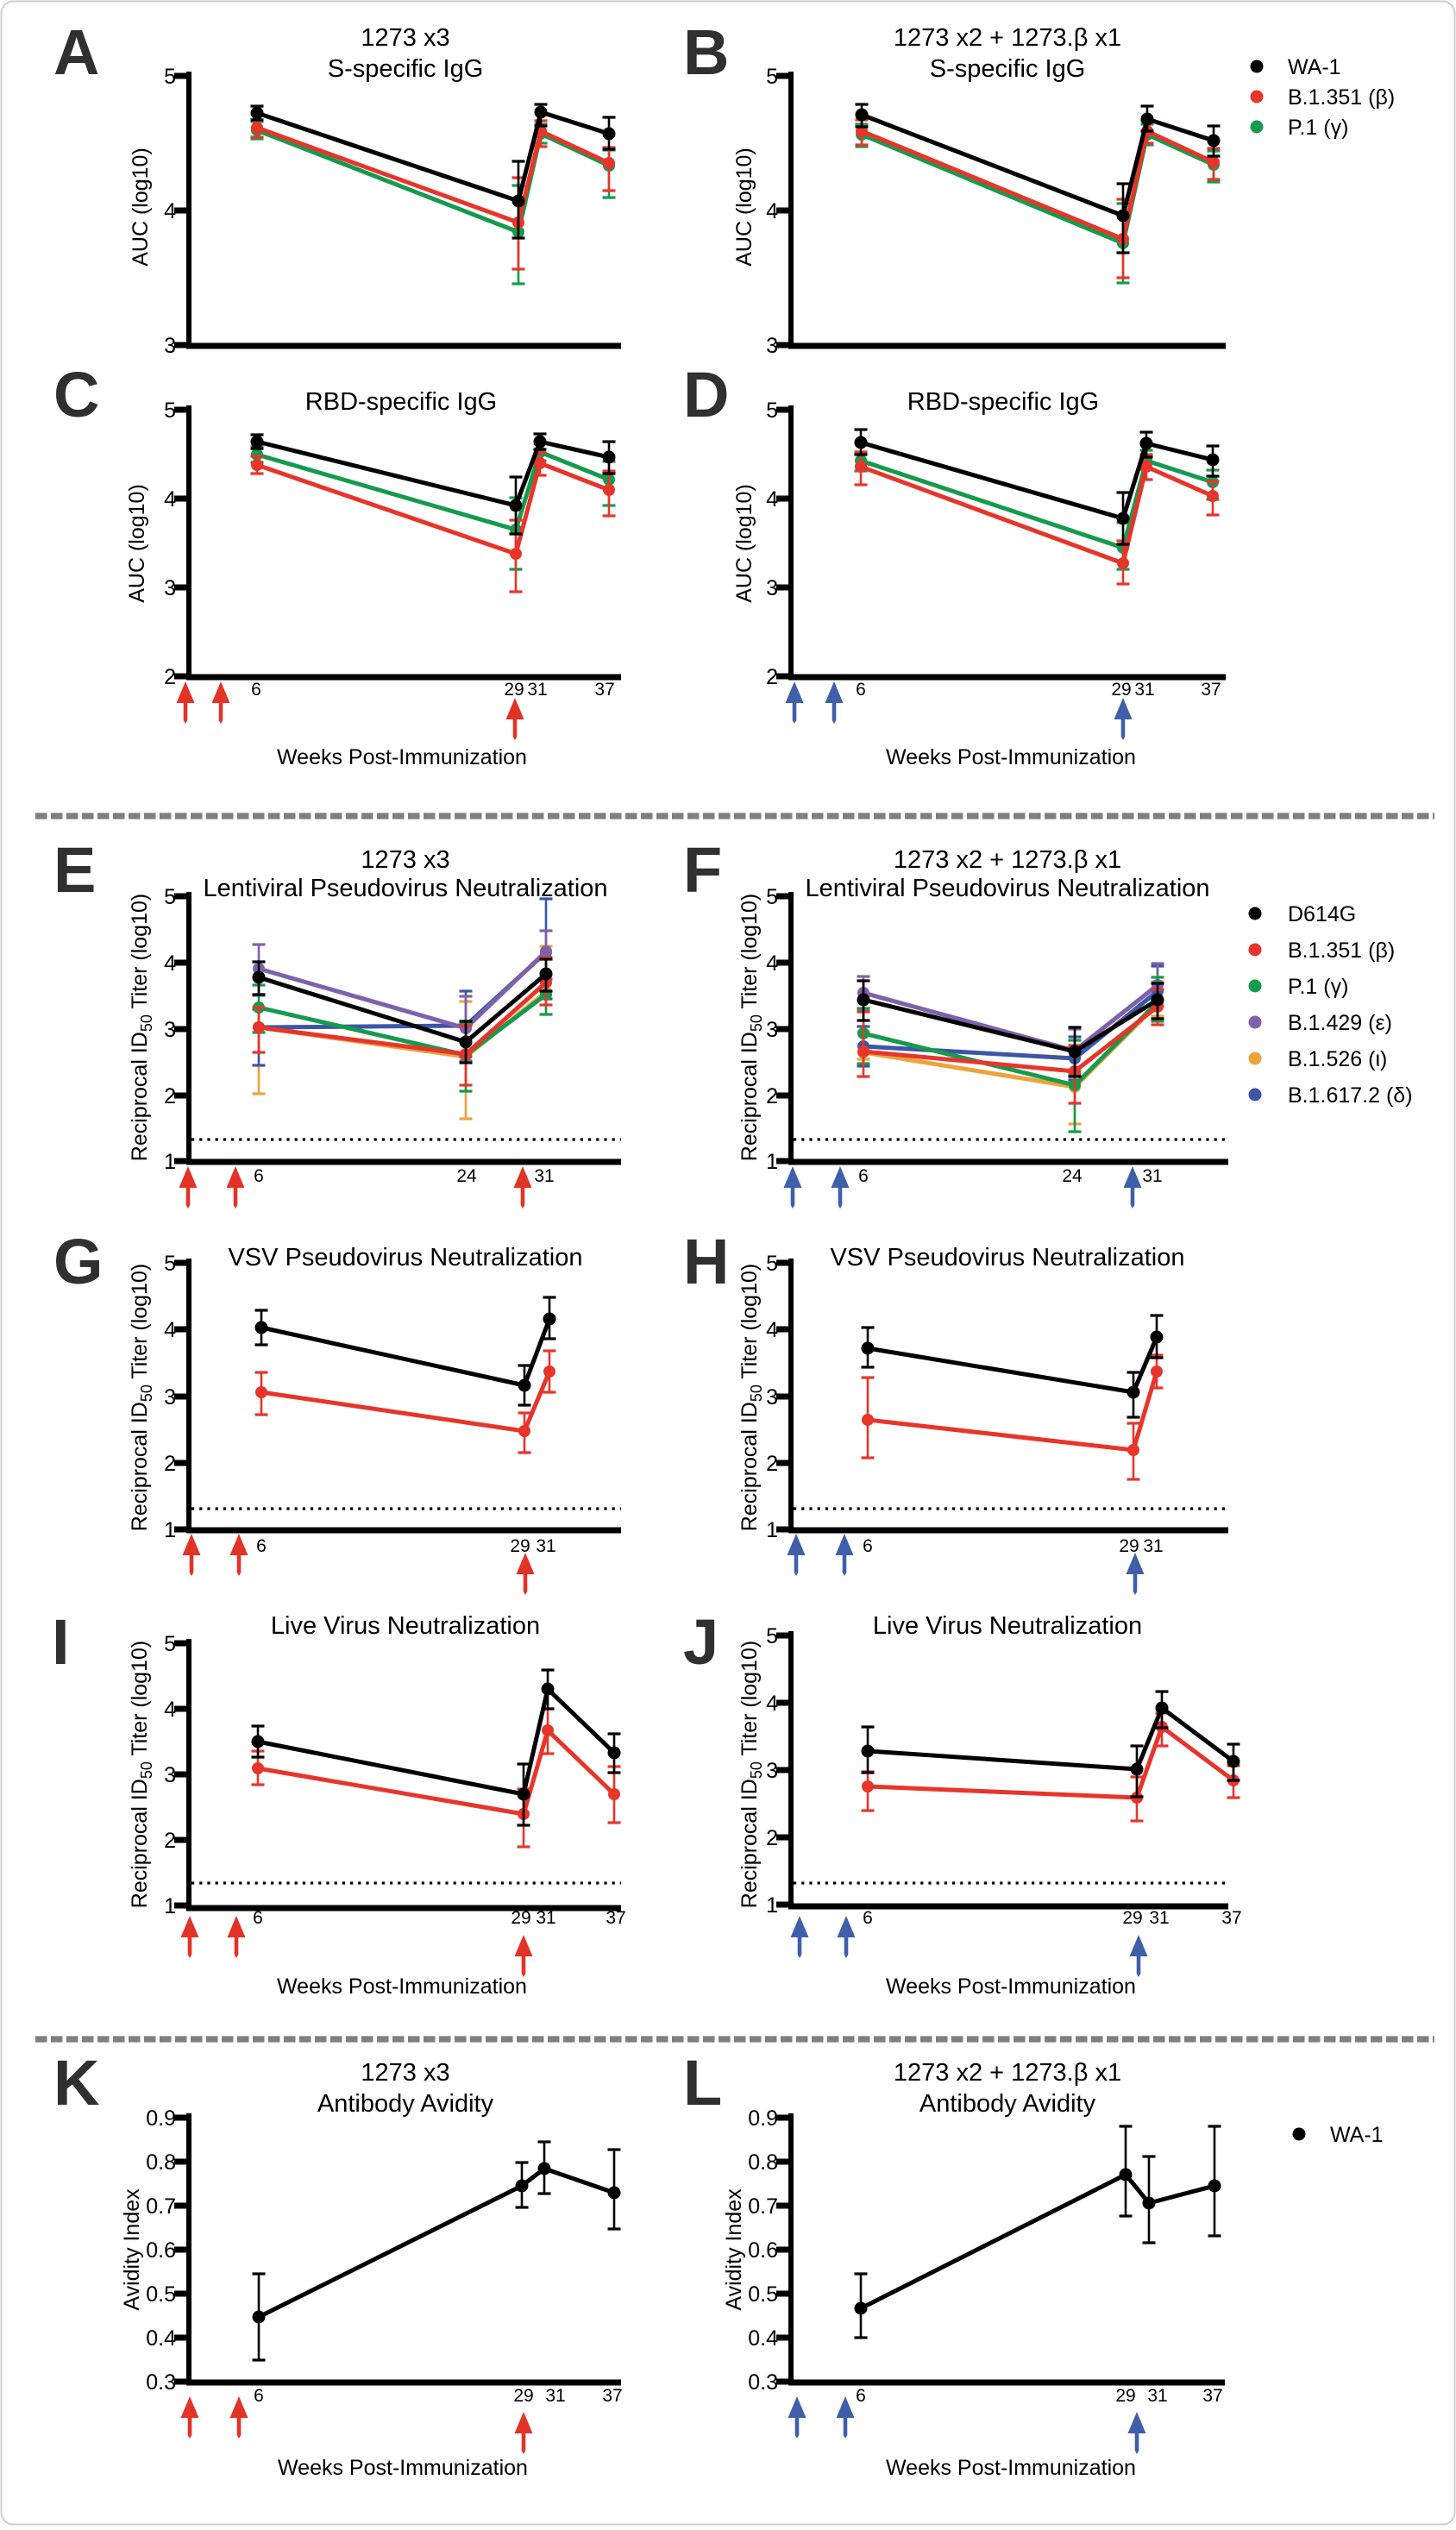  I want to click on svg-text: B.1.526 (ι), so click(1338, 1059).